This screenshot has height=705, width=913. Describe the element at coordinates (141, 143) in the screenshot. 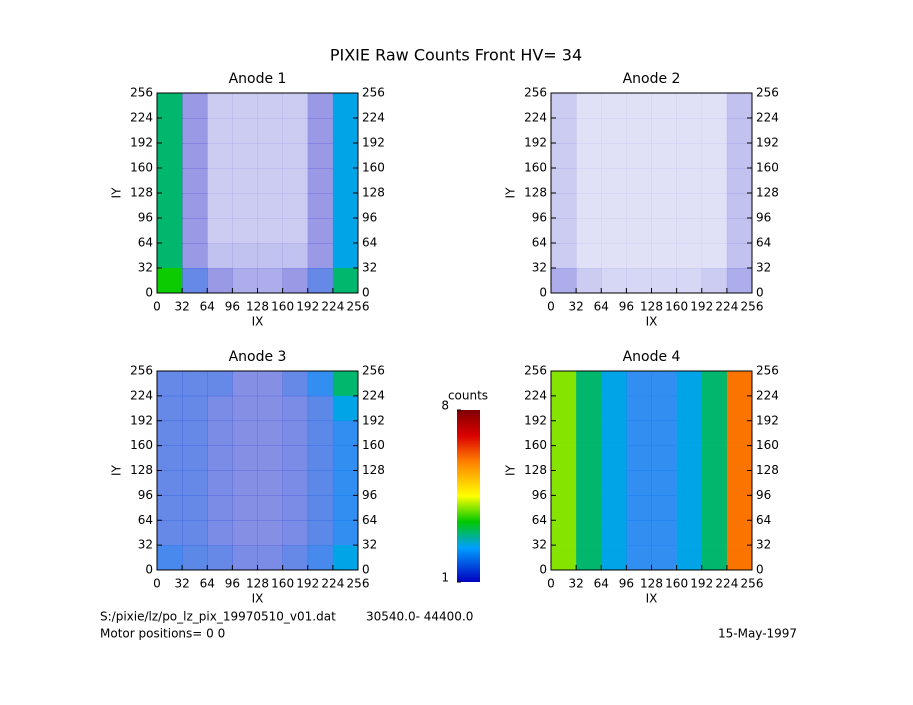

I see `y-tick-label: 192` at that location.